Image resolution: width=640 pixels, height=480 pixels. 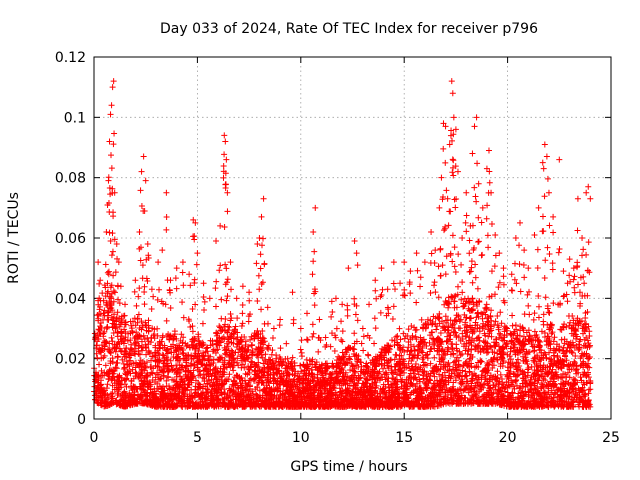 What do you see at coordinates (197, 438) in the screenshot?
I see `x-tick-label: 5` at bounding box center [197, 438].